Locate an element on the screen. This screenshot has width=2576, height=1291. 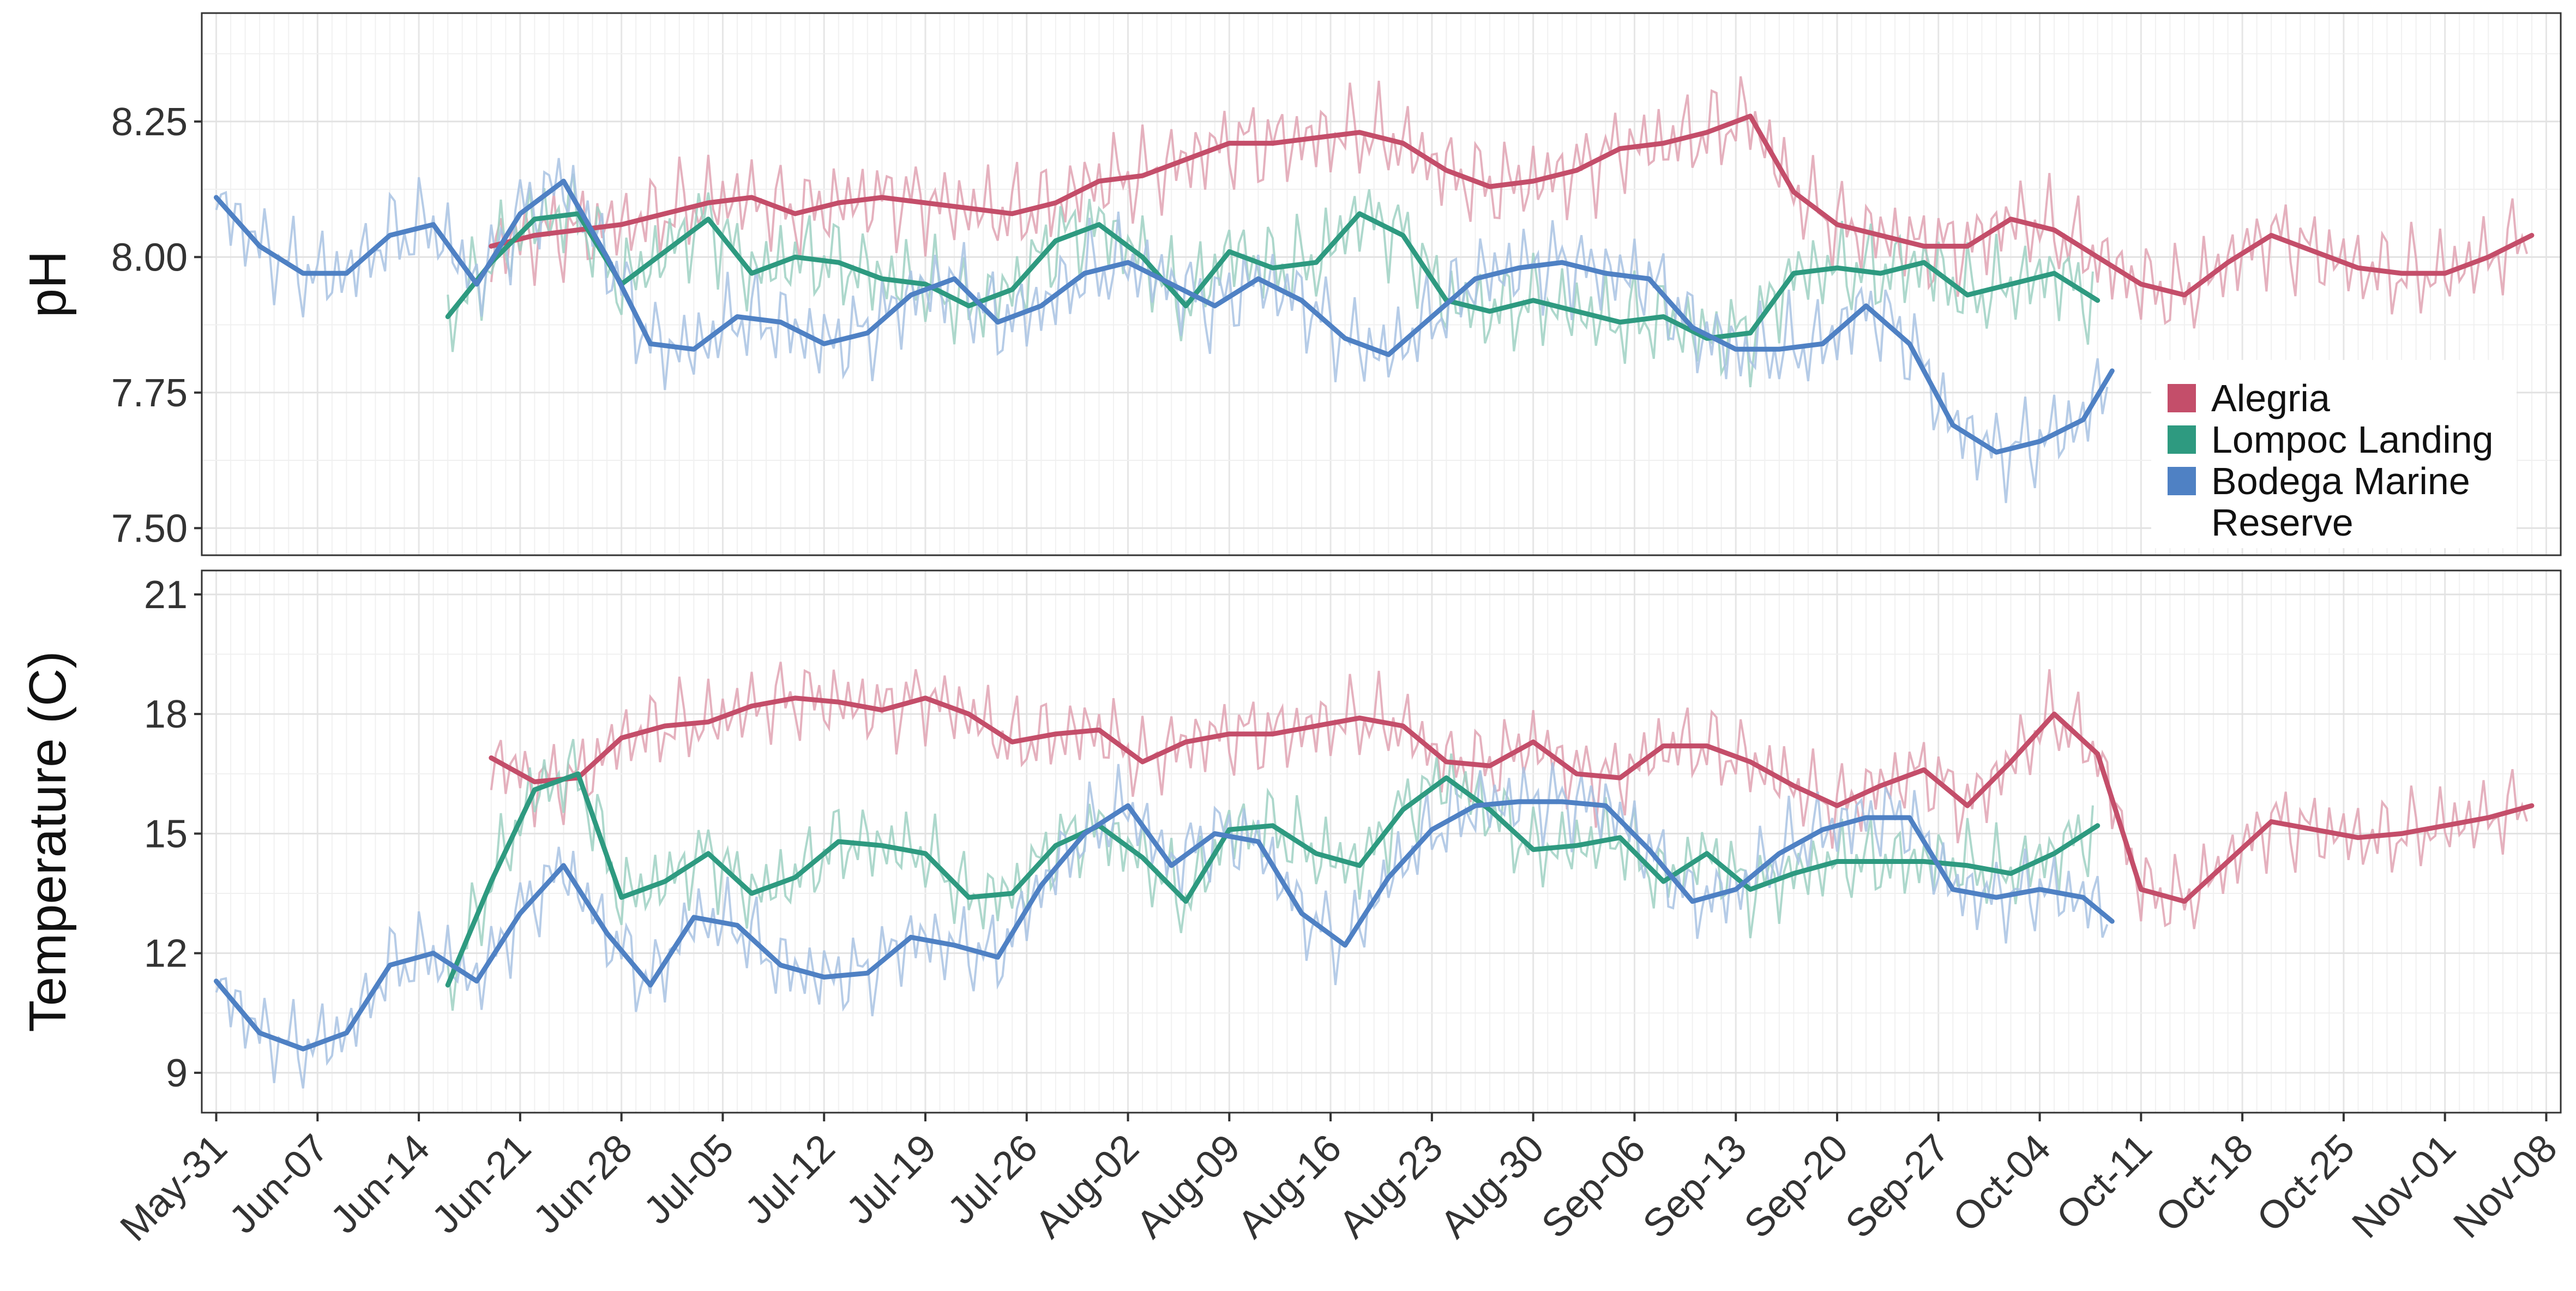
y-tick-label: 15 is located at coordinates (166, 834).